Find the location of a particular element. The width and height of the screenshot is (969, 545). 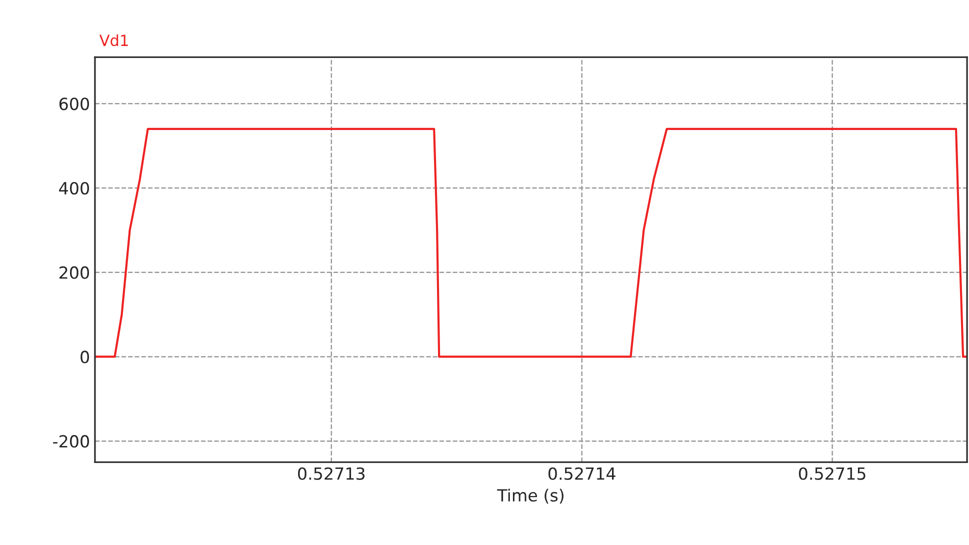

text: Vd1 is located at coordinates (113, 40).